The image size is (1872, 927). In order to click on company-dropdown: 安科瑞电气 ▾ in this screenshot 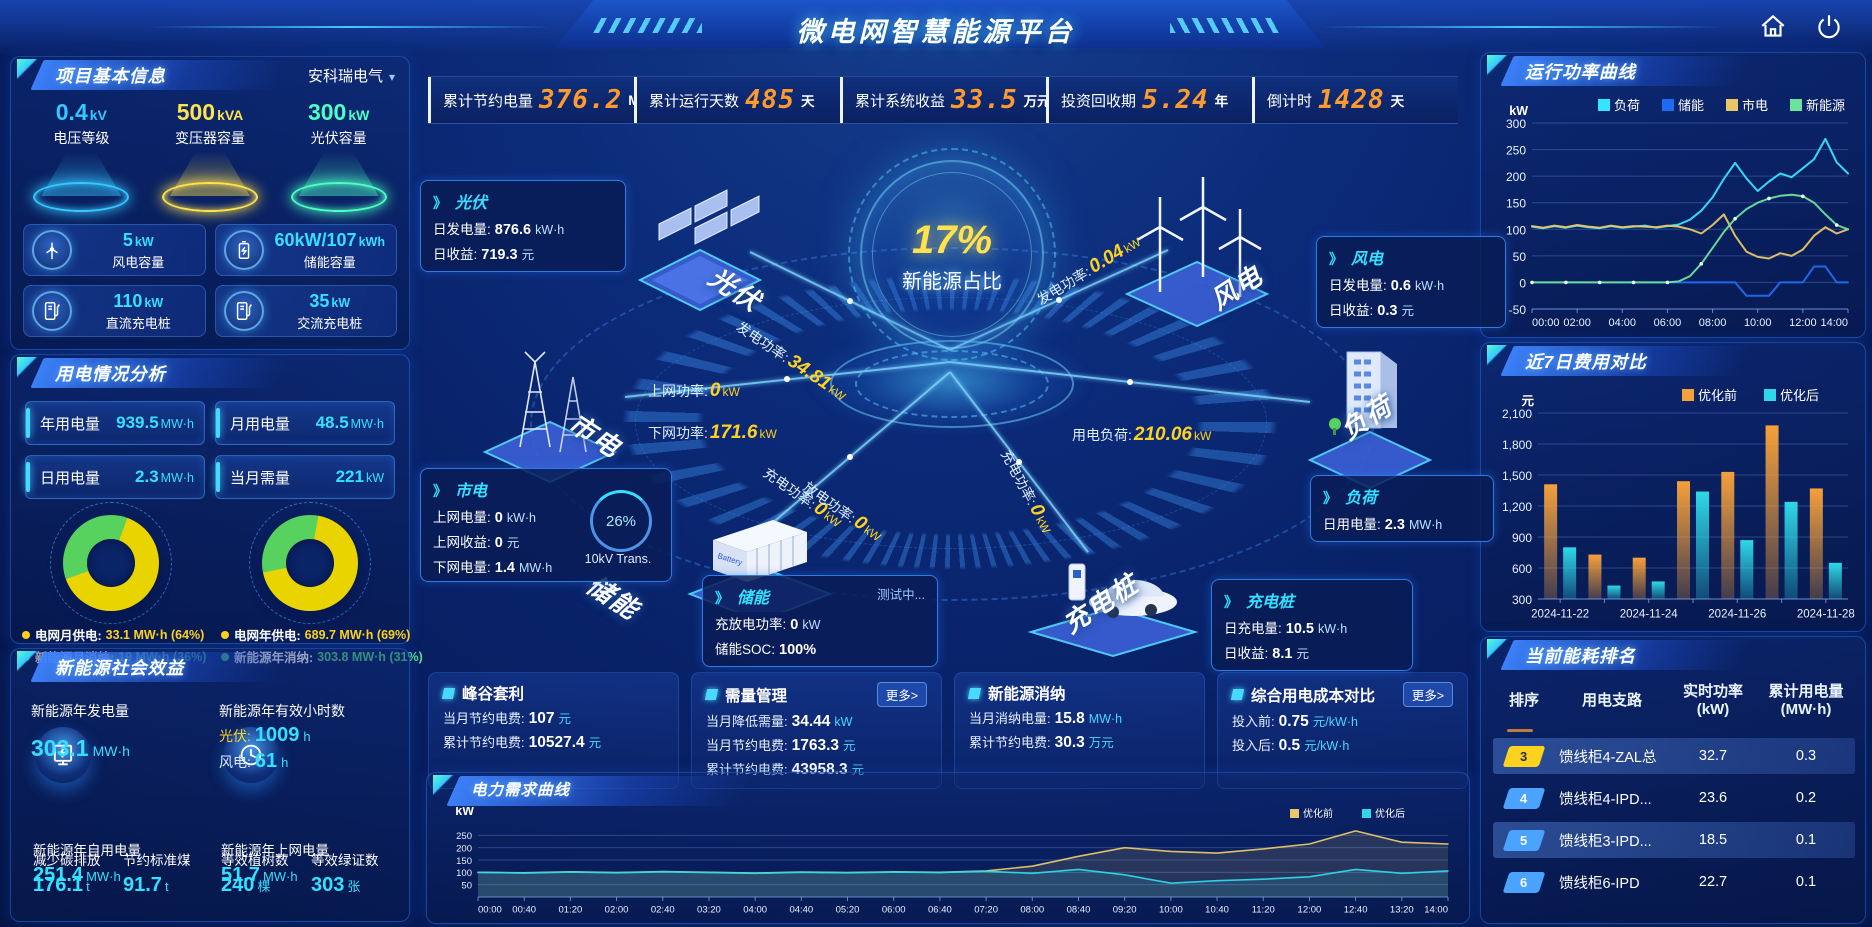, I will do `click(351, 75)`.